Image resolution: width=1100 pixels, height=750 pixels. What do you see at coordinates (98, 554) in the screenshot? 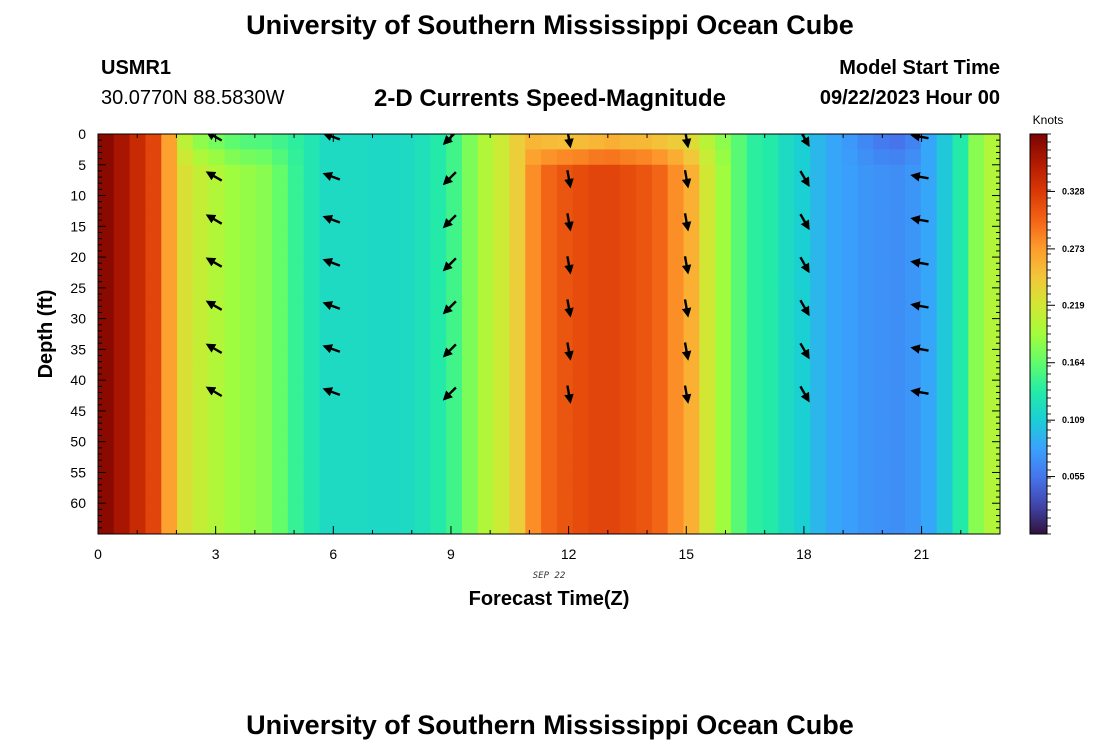
I see `x-tick-label: 0` at bounding box center [98, 554].